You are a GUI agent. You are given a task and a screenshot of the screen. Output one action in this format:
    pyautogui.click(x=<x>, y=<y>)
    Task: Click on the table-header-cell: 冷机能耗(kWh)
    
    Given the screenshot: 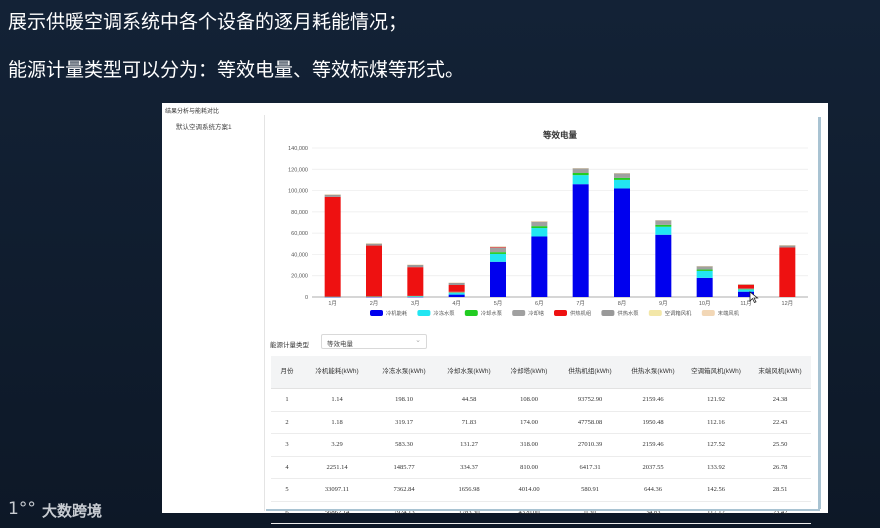 What is the action you would take?
    pyautogui.click(x=337, y=372)
    